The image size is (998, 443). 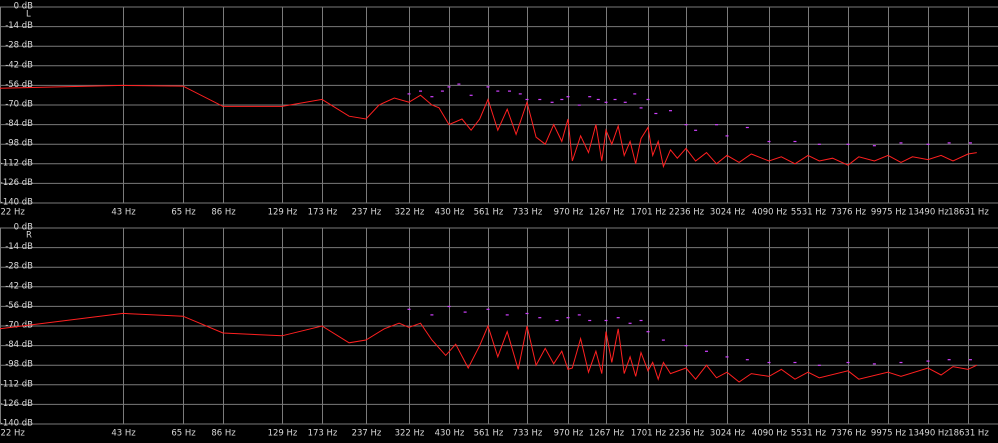 What do you see at coordinates (809, 434) in the screenshot?
I see `x-tick-label: 5531 Hz` at bounding box center [809, 434].